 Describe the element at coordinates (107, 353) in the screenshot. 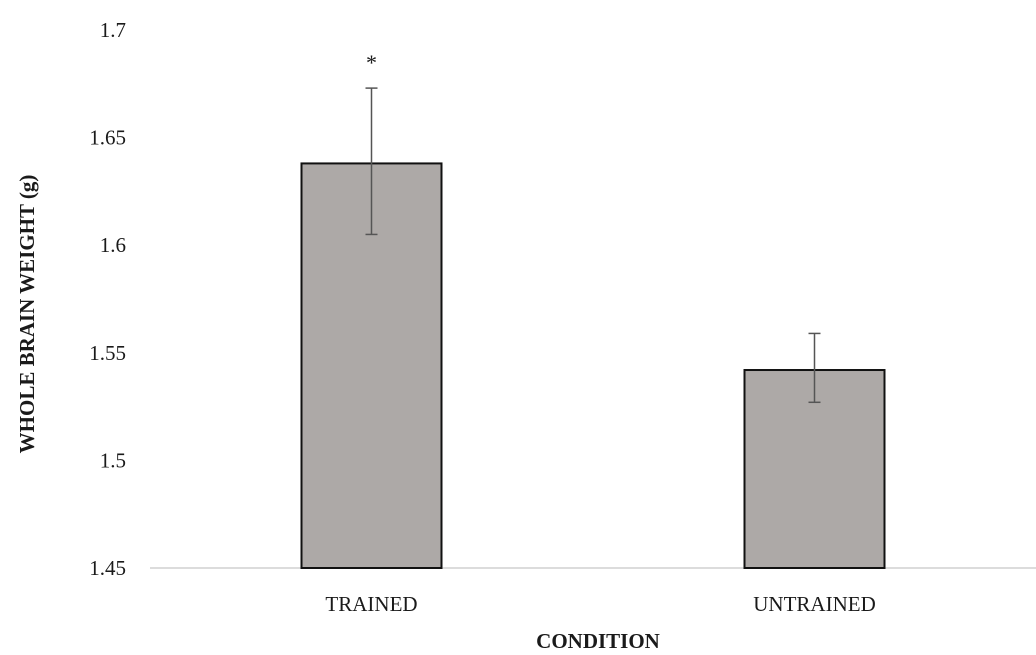

I see `y-tick-label: 1.55` at that location.